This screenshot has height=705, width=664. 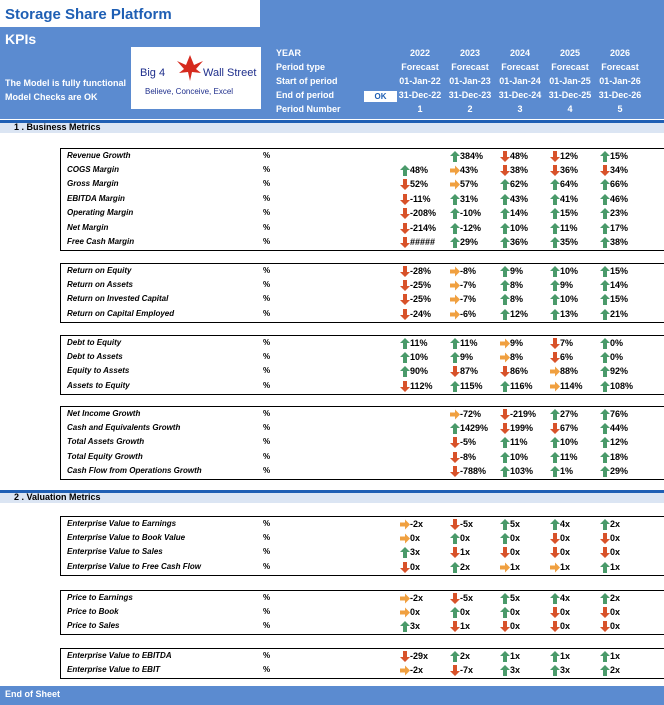 I want to click on metric-cell: 34%, so click(x=623, y=171).